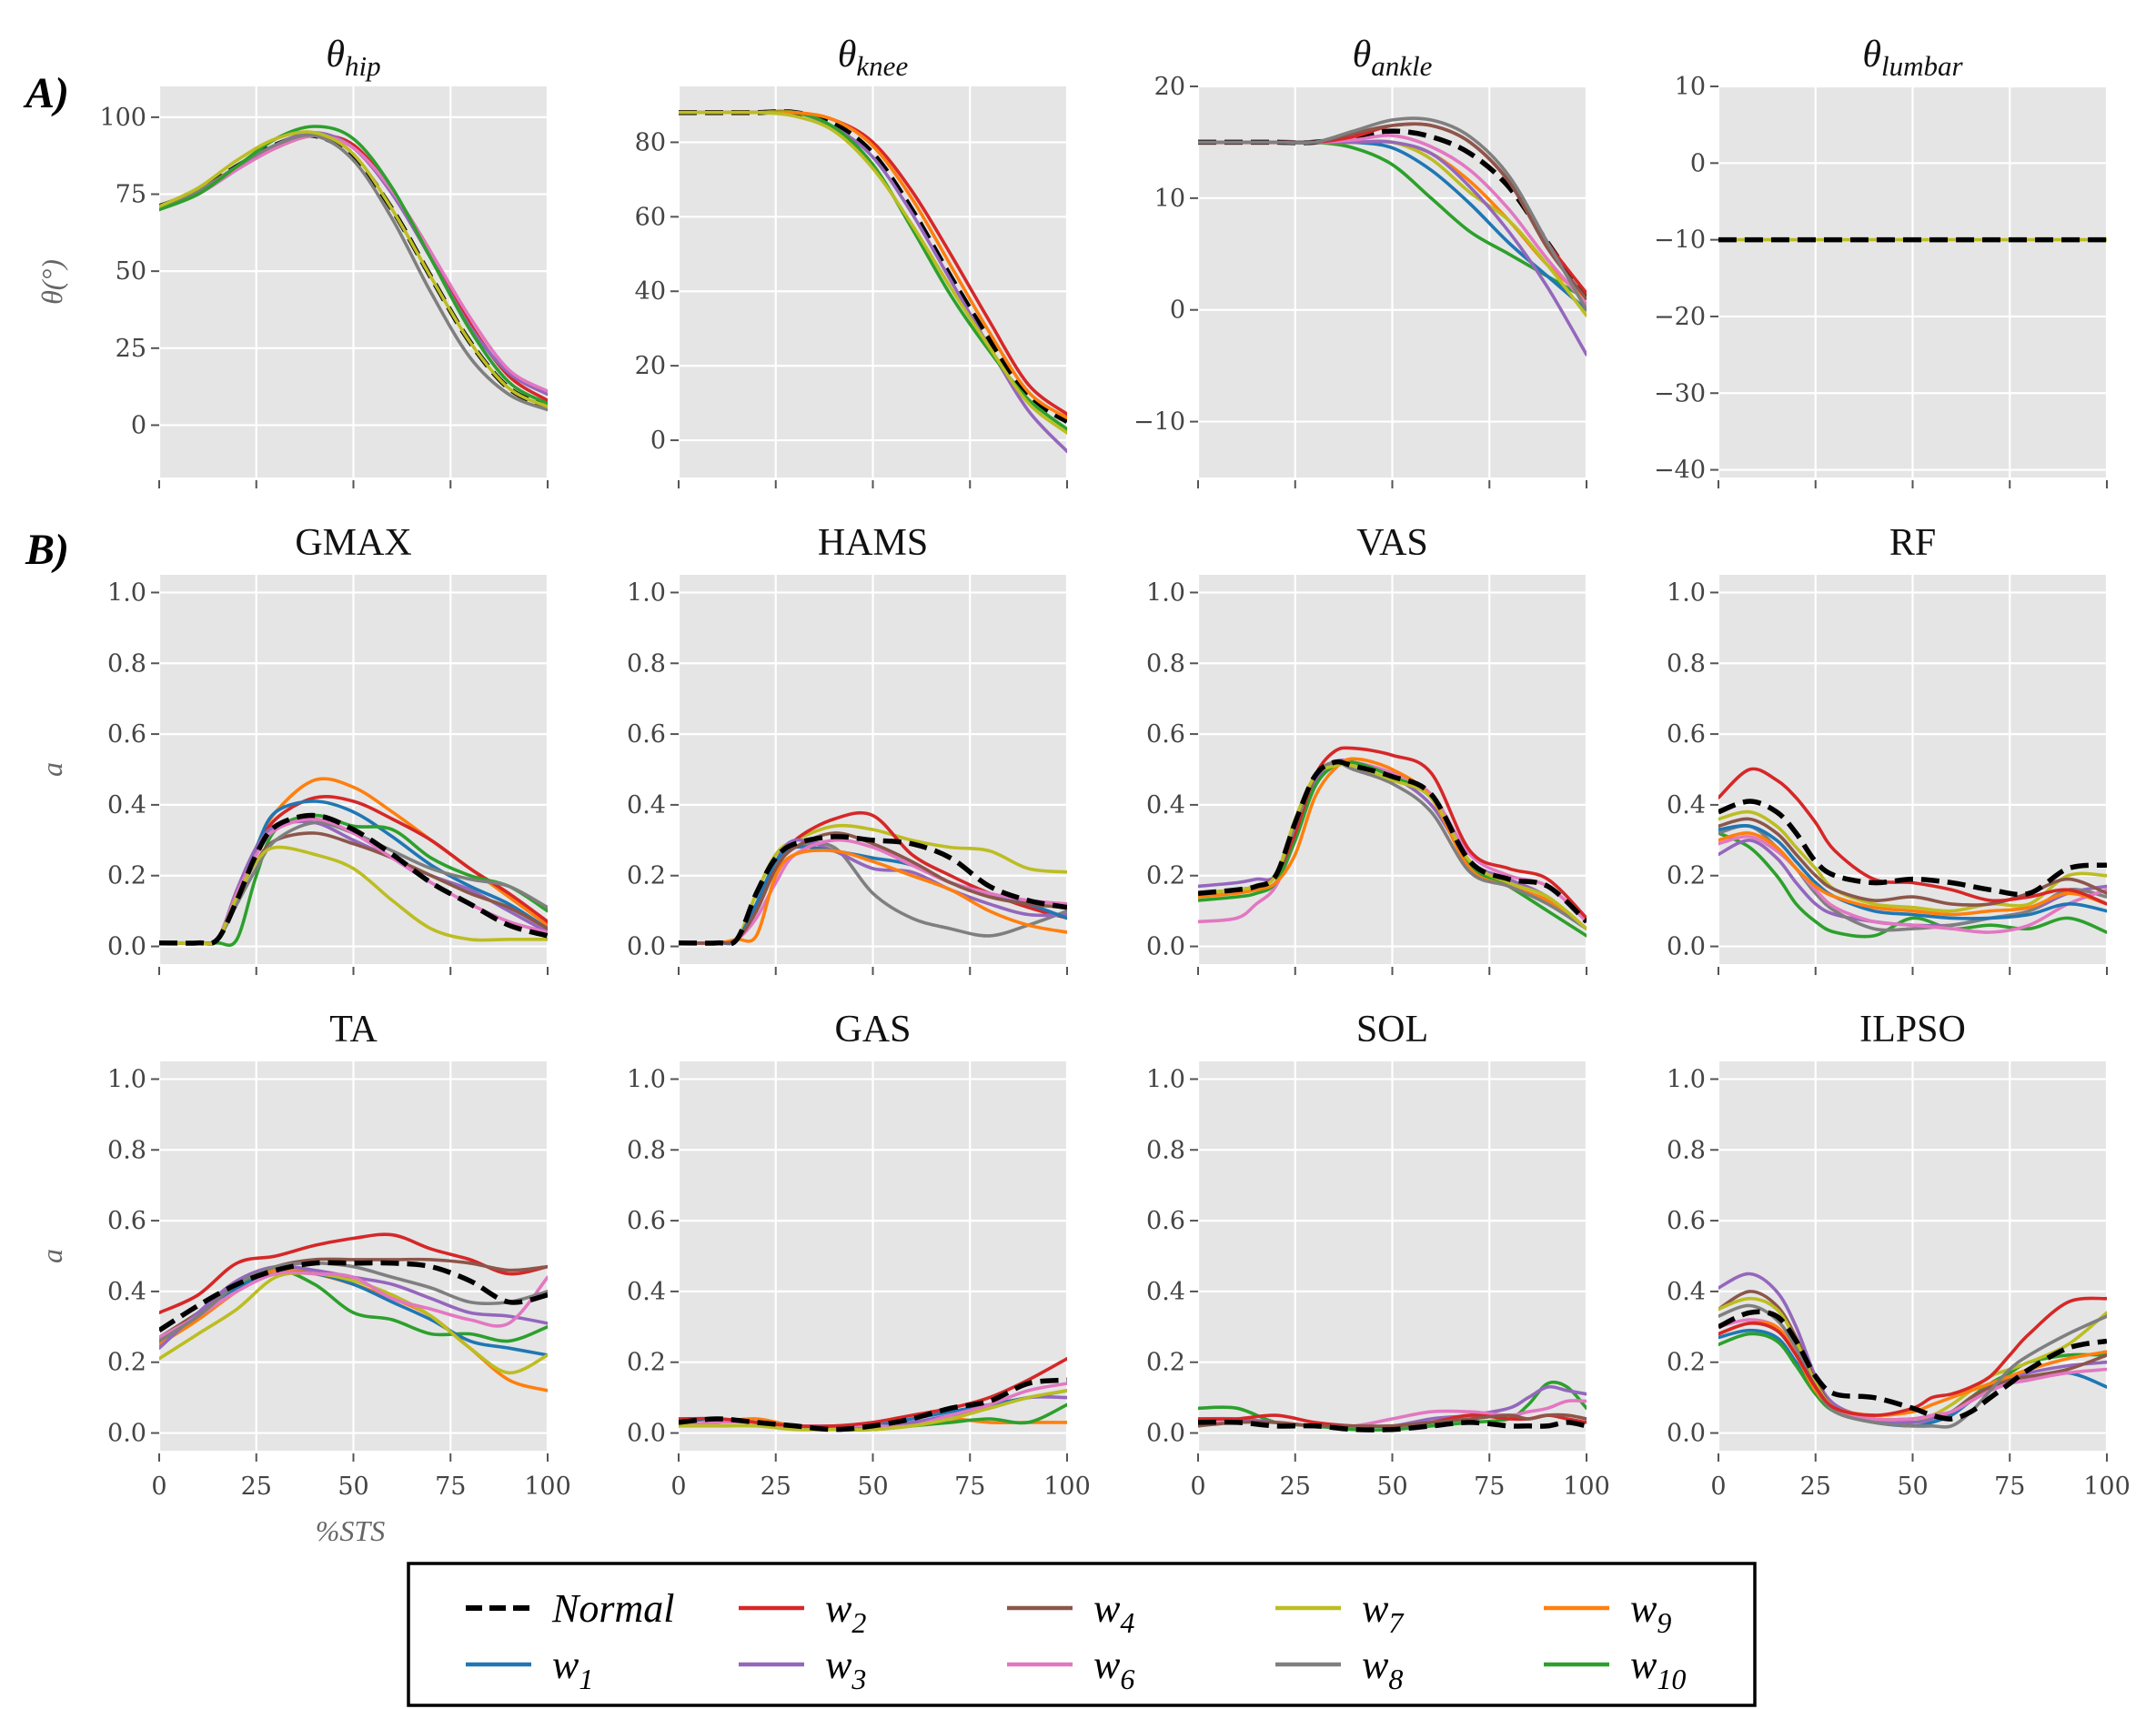 This screenshot has height=1709, width=2156. Describe the element at coordinates (1070, 1669) in the screenshot. I see `legend-item-w6: w6` at that location.